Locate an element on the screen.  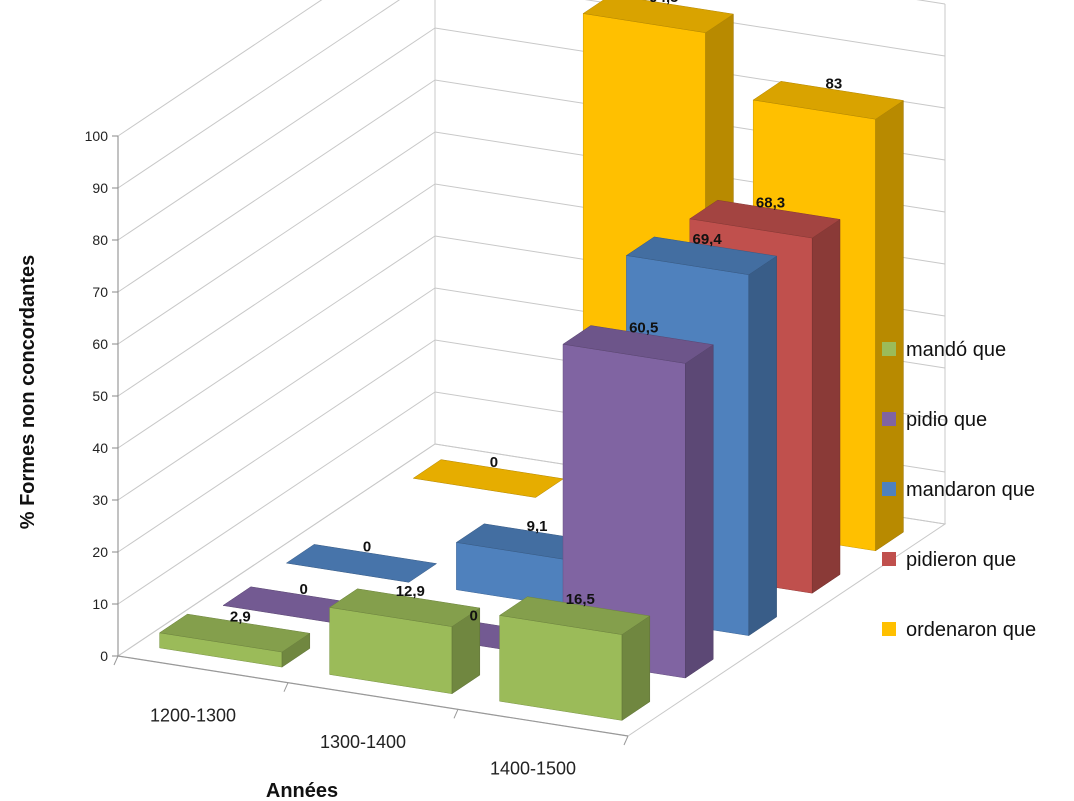
legend-label: ordenaron que is located at coordinates (971, 630).